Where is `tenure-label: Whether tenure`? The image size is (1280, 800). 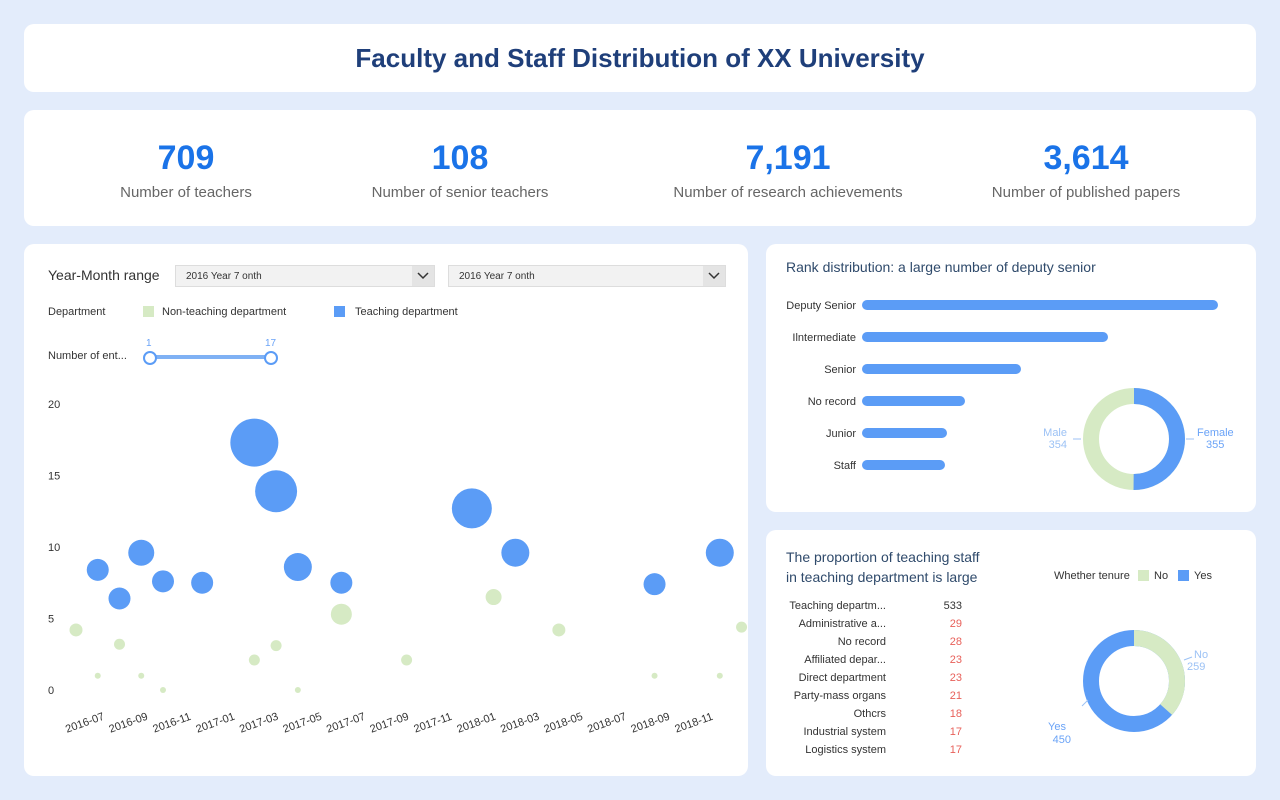 tenure-label: Whether tenure is located at coordinates (1092, 576).